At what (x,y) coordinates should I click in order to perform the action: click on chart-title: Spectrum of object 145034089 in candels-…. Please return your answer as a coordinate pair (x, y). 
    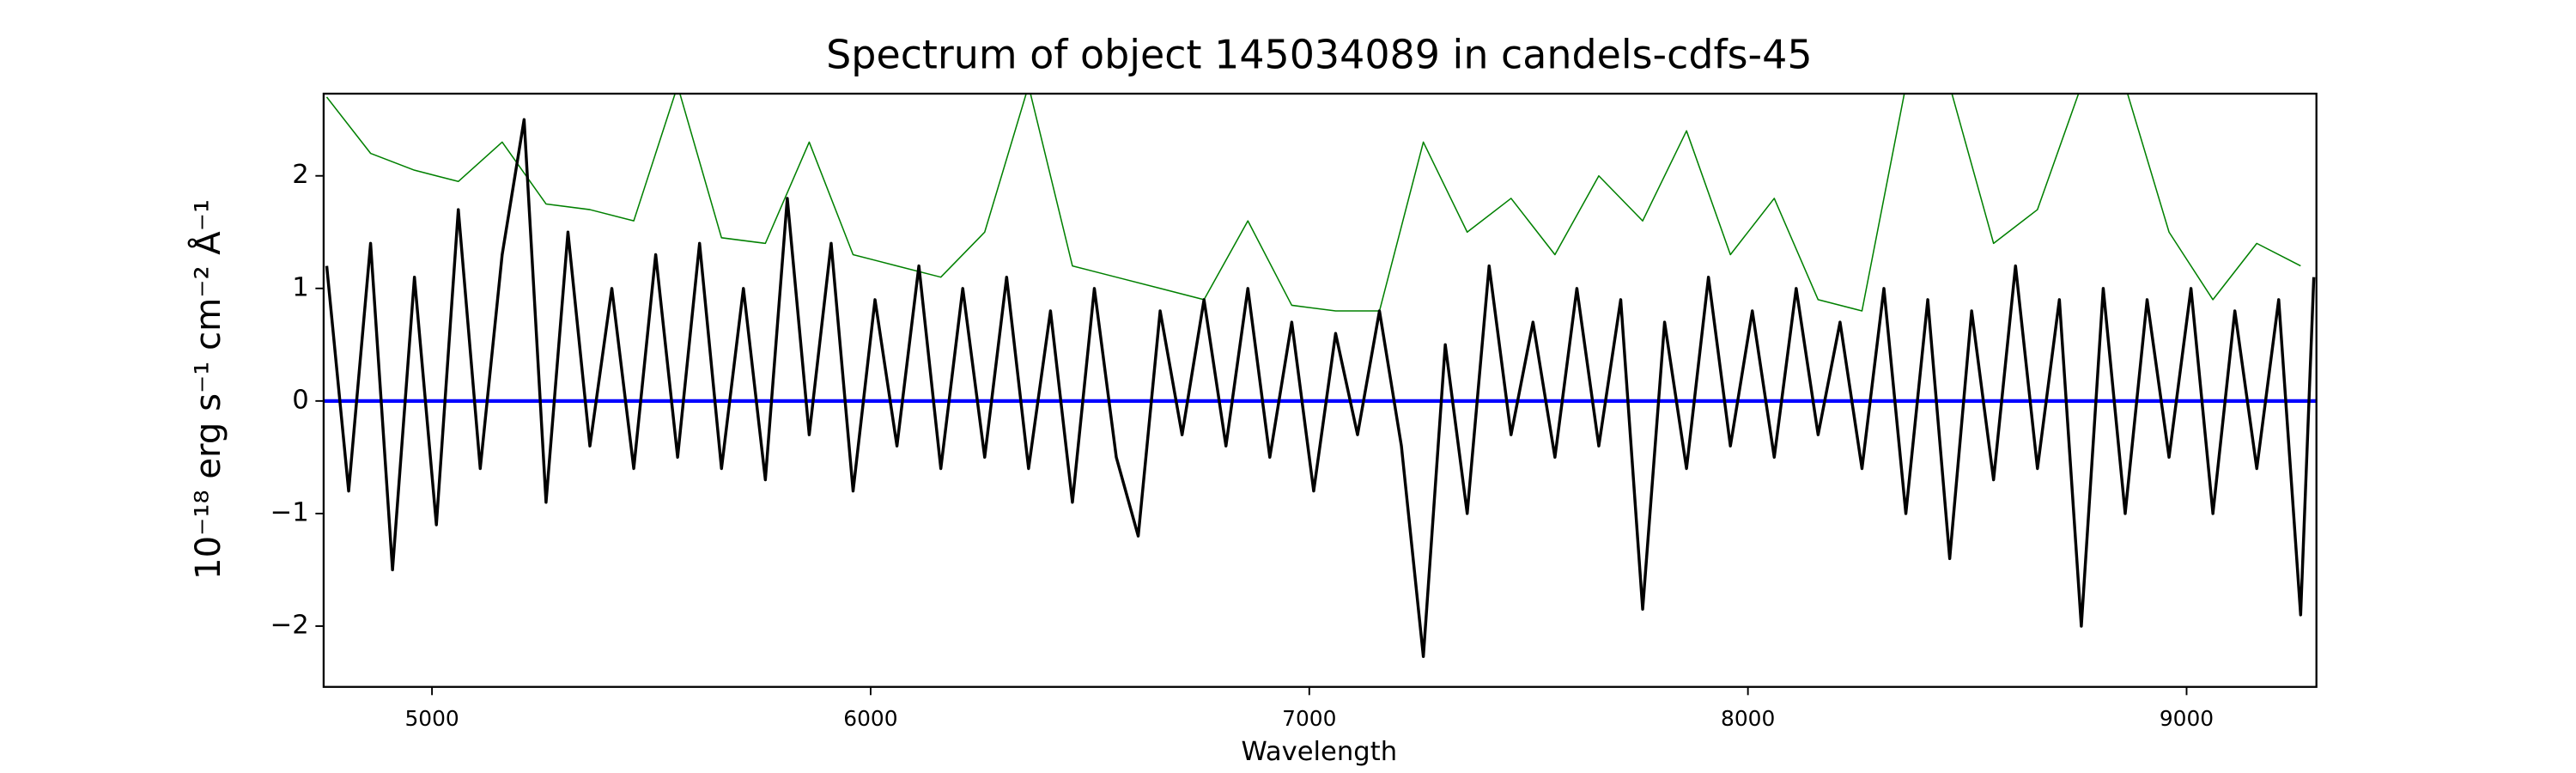
    Looking at the image, I should click on (1319, 54).